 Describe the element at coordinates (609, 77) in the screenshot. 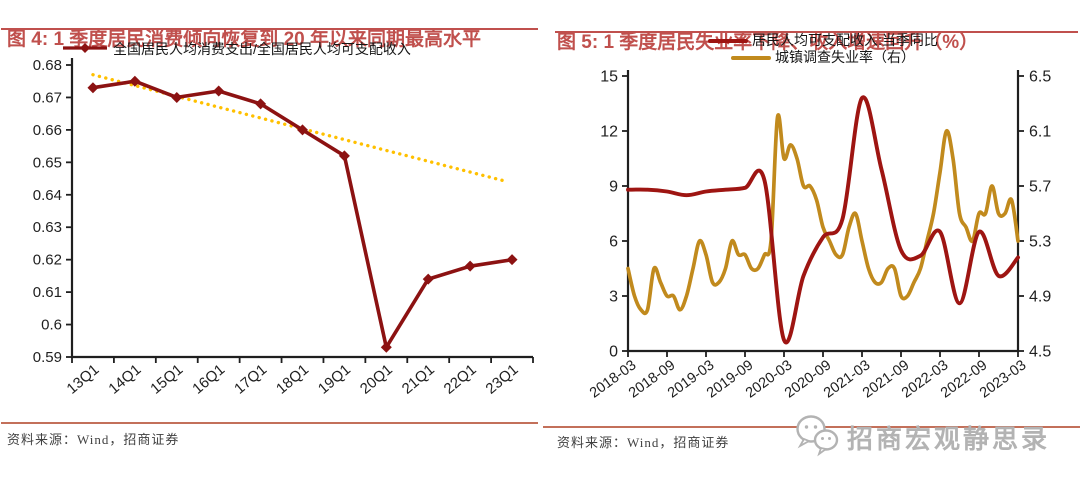

I see `svg-text: 15` at that location.